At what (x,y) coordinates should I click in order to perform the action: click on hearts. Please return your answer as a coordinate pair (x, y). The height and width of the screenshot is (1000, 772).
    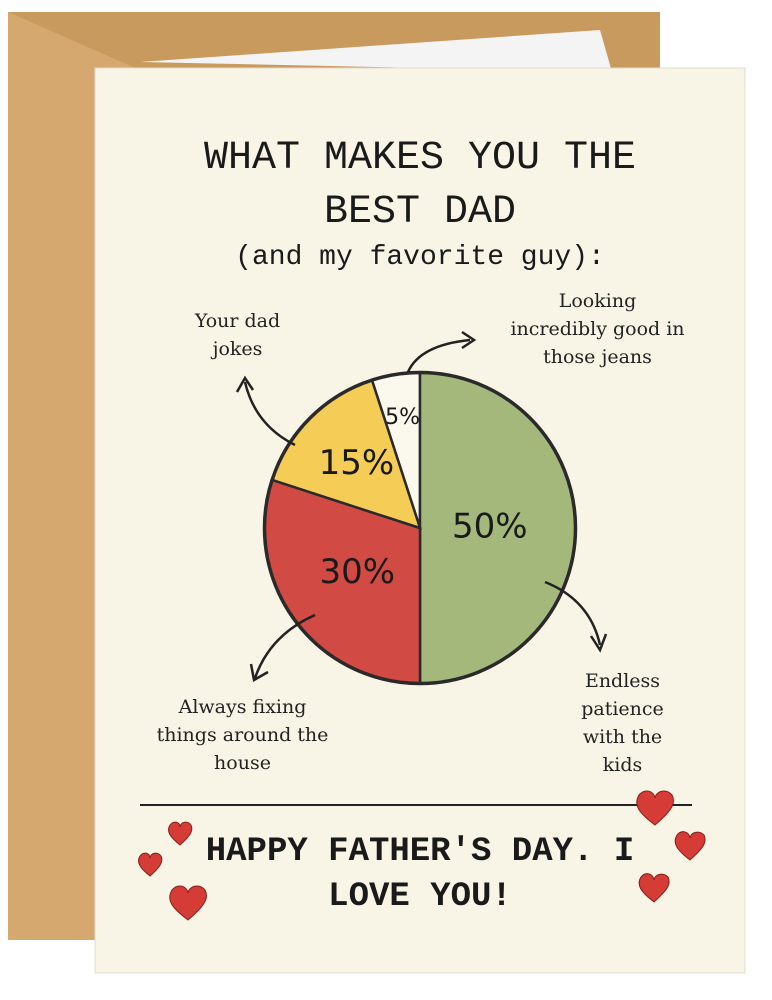
    Looking at the image, I should click on (421, 855).